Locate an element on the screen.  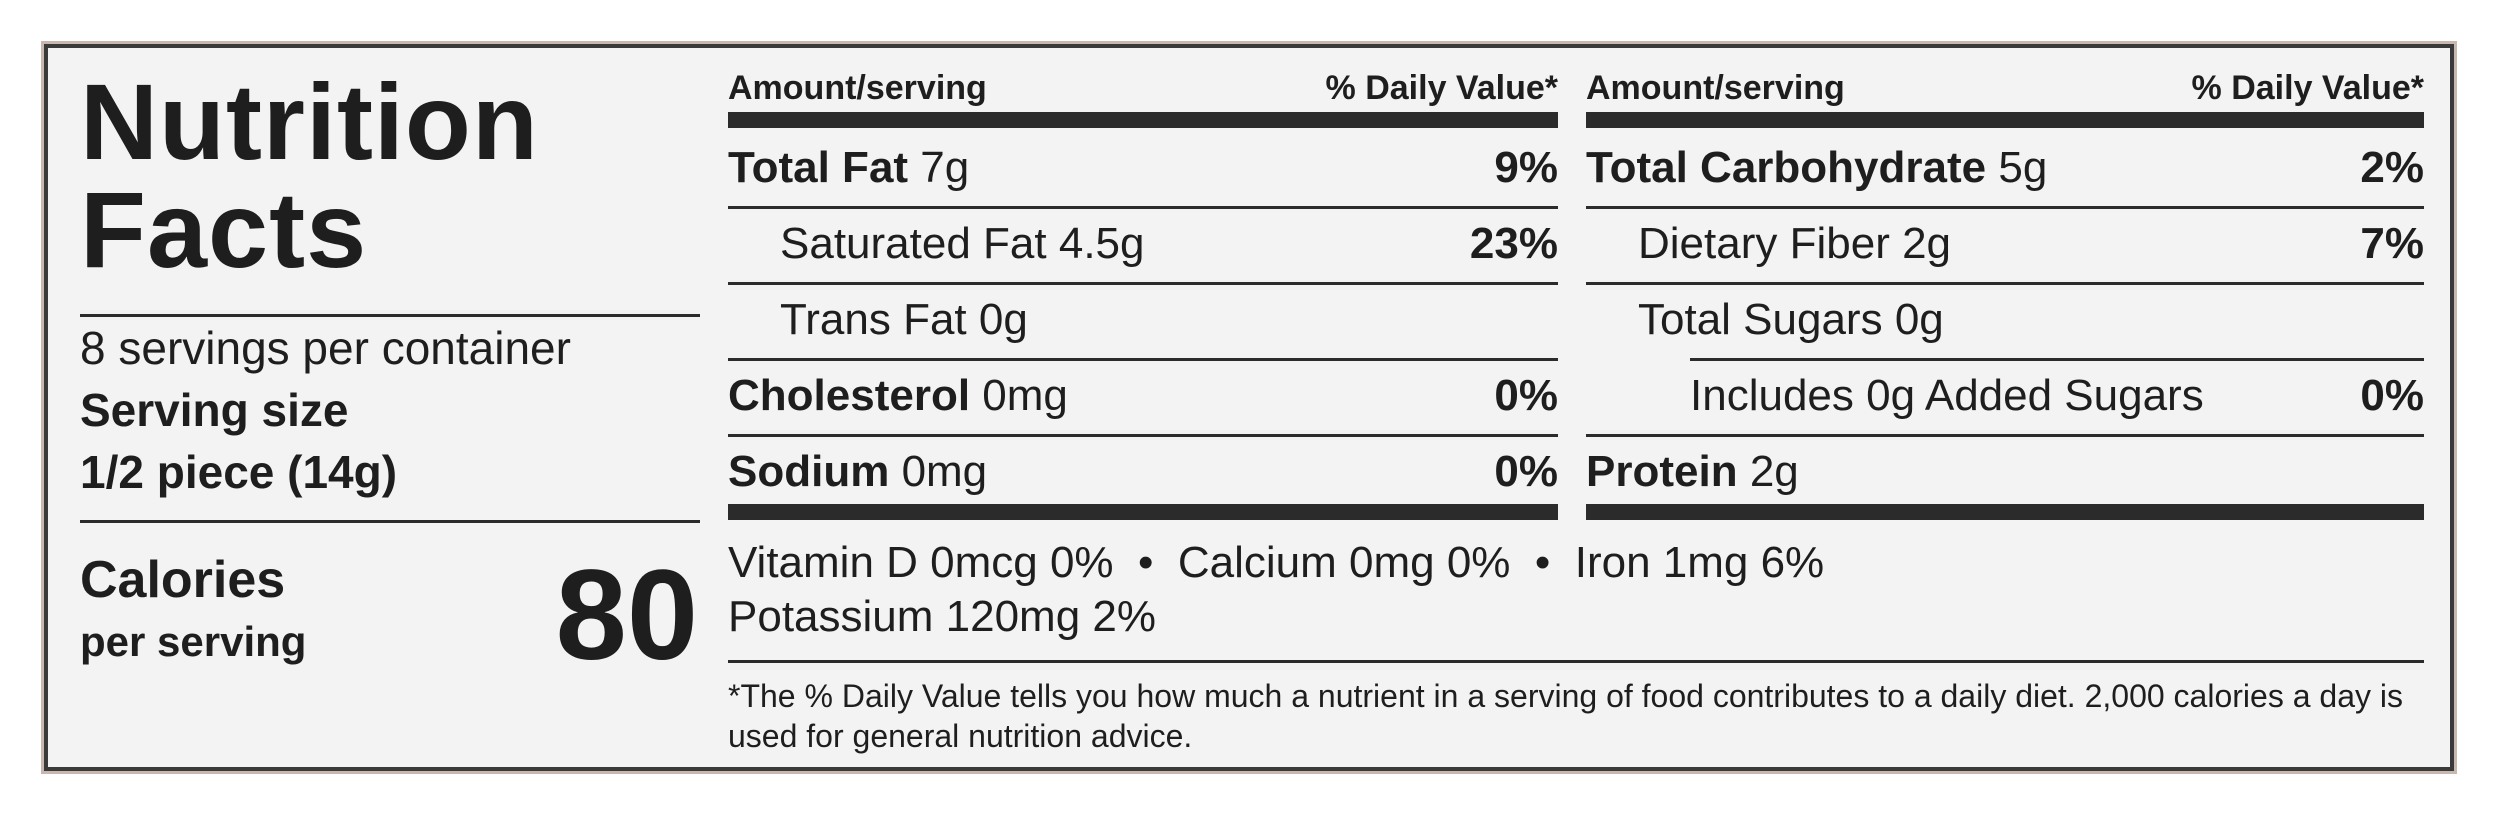
calories-value: 80 is located at coordinates (626, 615).